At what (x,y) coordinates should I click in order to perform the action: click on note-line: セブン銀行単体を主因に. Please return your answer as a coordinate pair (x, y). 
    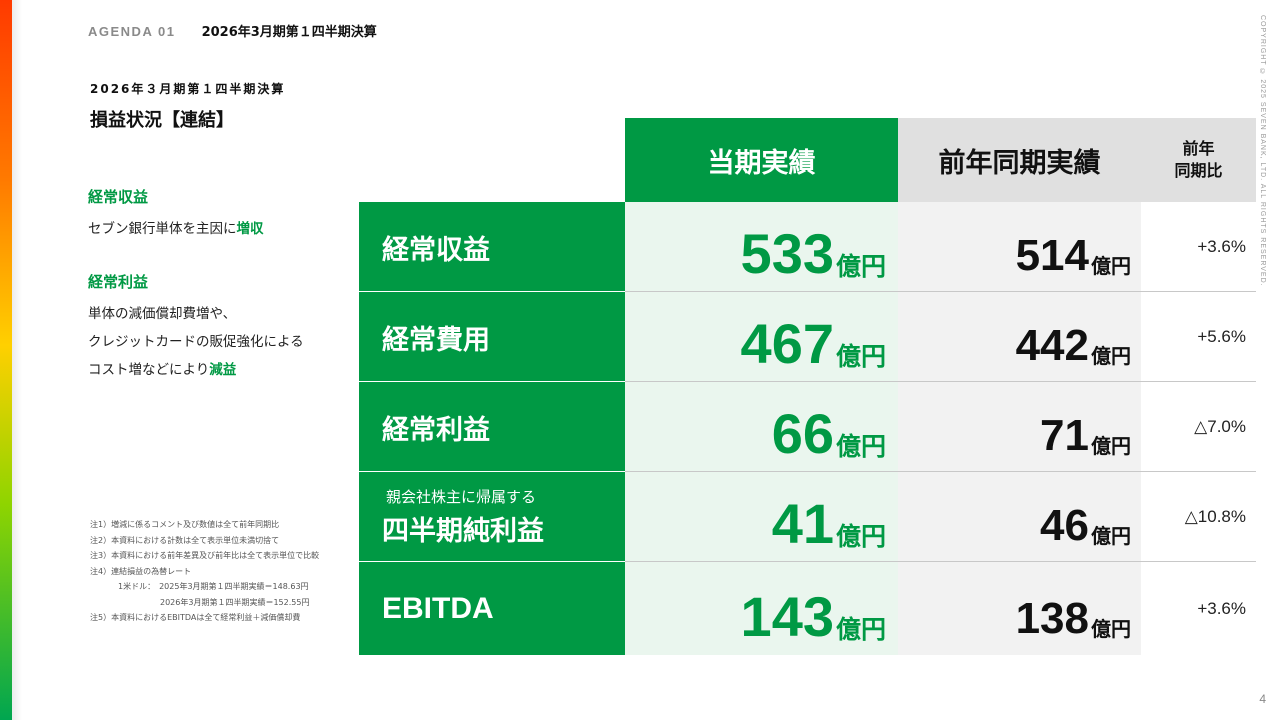
    Looking at the image, I should click on (162, 229).